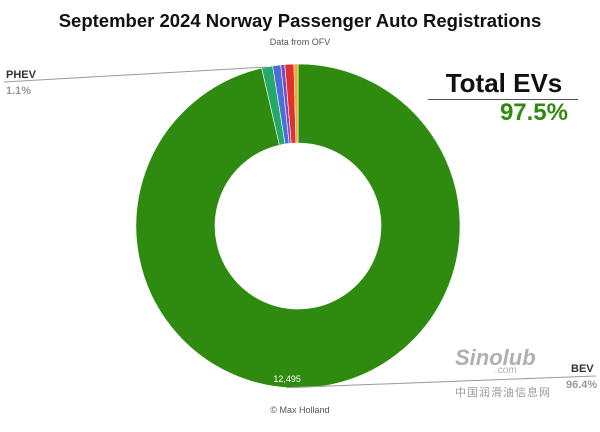 The height and width of the screenshot is (432, 600). Describe the element at coordinates (506, 370) in the screenshot. I see `watermark-domain: .com` at that location.